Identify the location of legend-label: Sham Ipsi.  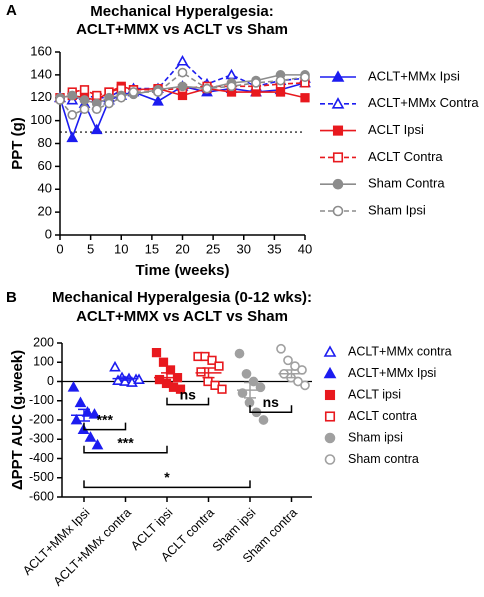
(397, 209).